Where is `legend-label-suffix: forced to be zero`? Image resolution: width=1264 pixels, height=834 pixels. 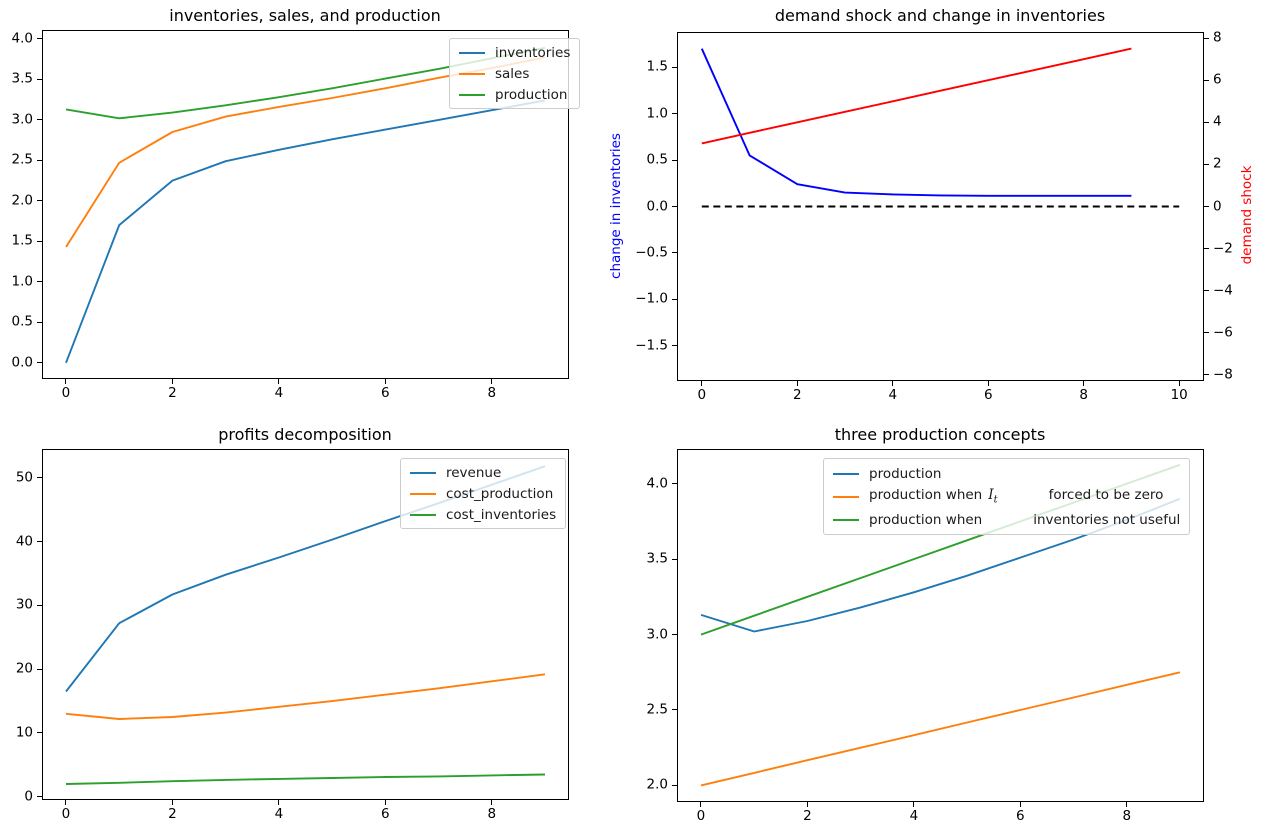
legend-label-suffix: forced to be zero is located at coordinates (1106, 495).